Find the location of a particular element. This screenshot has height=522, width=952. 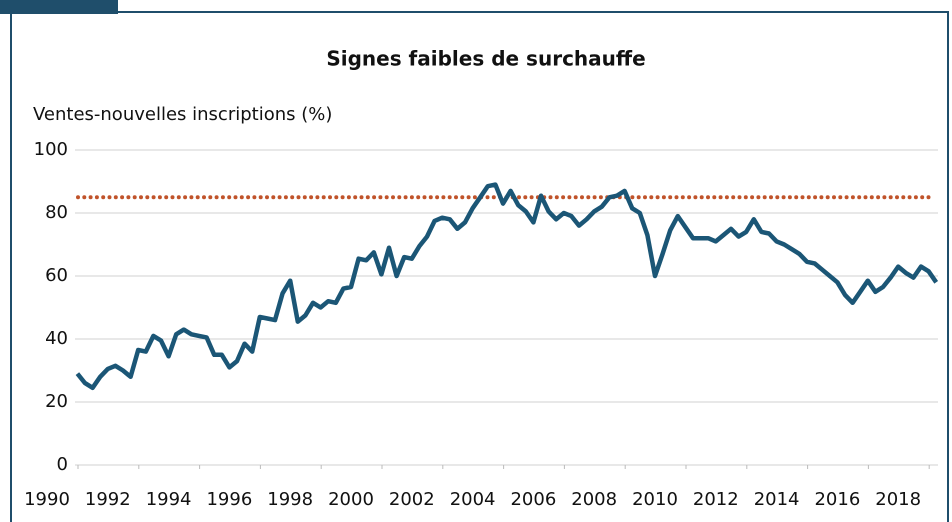

tab is located at coordinates (59, 7).